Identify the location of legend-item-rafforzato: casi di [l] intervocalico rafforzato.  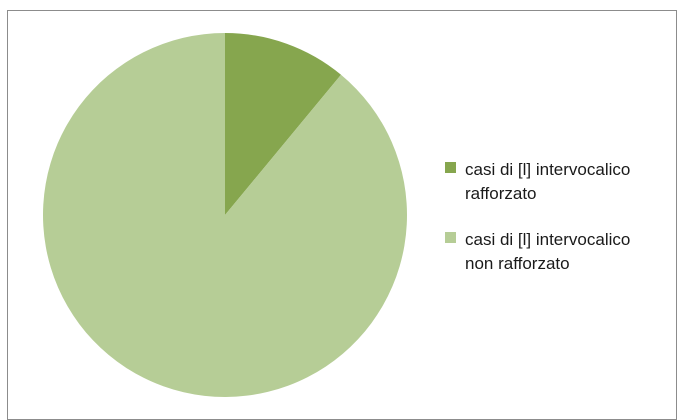
(560, 182).